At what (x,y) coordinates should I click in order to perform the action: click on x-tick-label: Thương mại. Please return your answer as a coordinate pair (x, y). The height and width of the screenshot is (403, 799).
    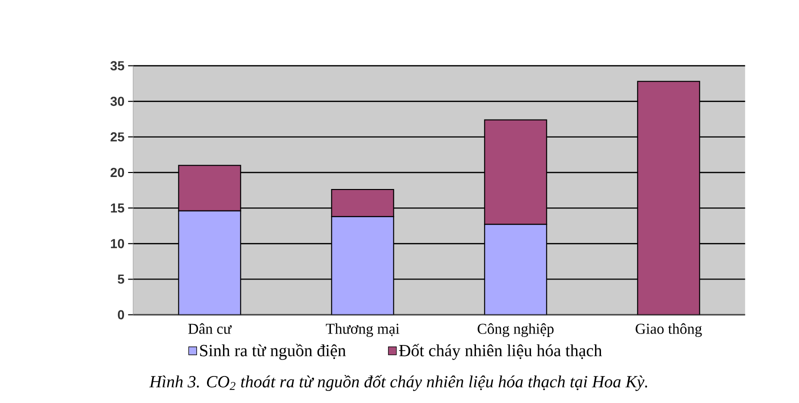
    Looking at the image, I should click on (363, 330).